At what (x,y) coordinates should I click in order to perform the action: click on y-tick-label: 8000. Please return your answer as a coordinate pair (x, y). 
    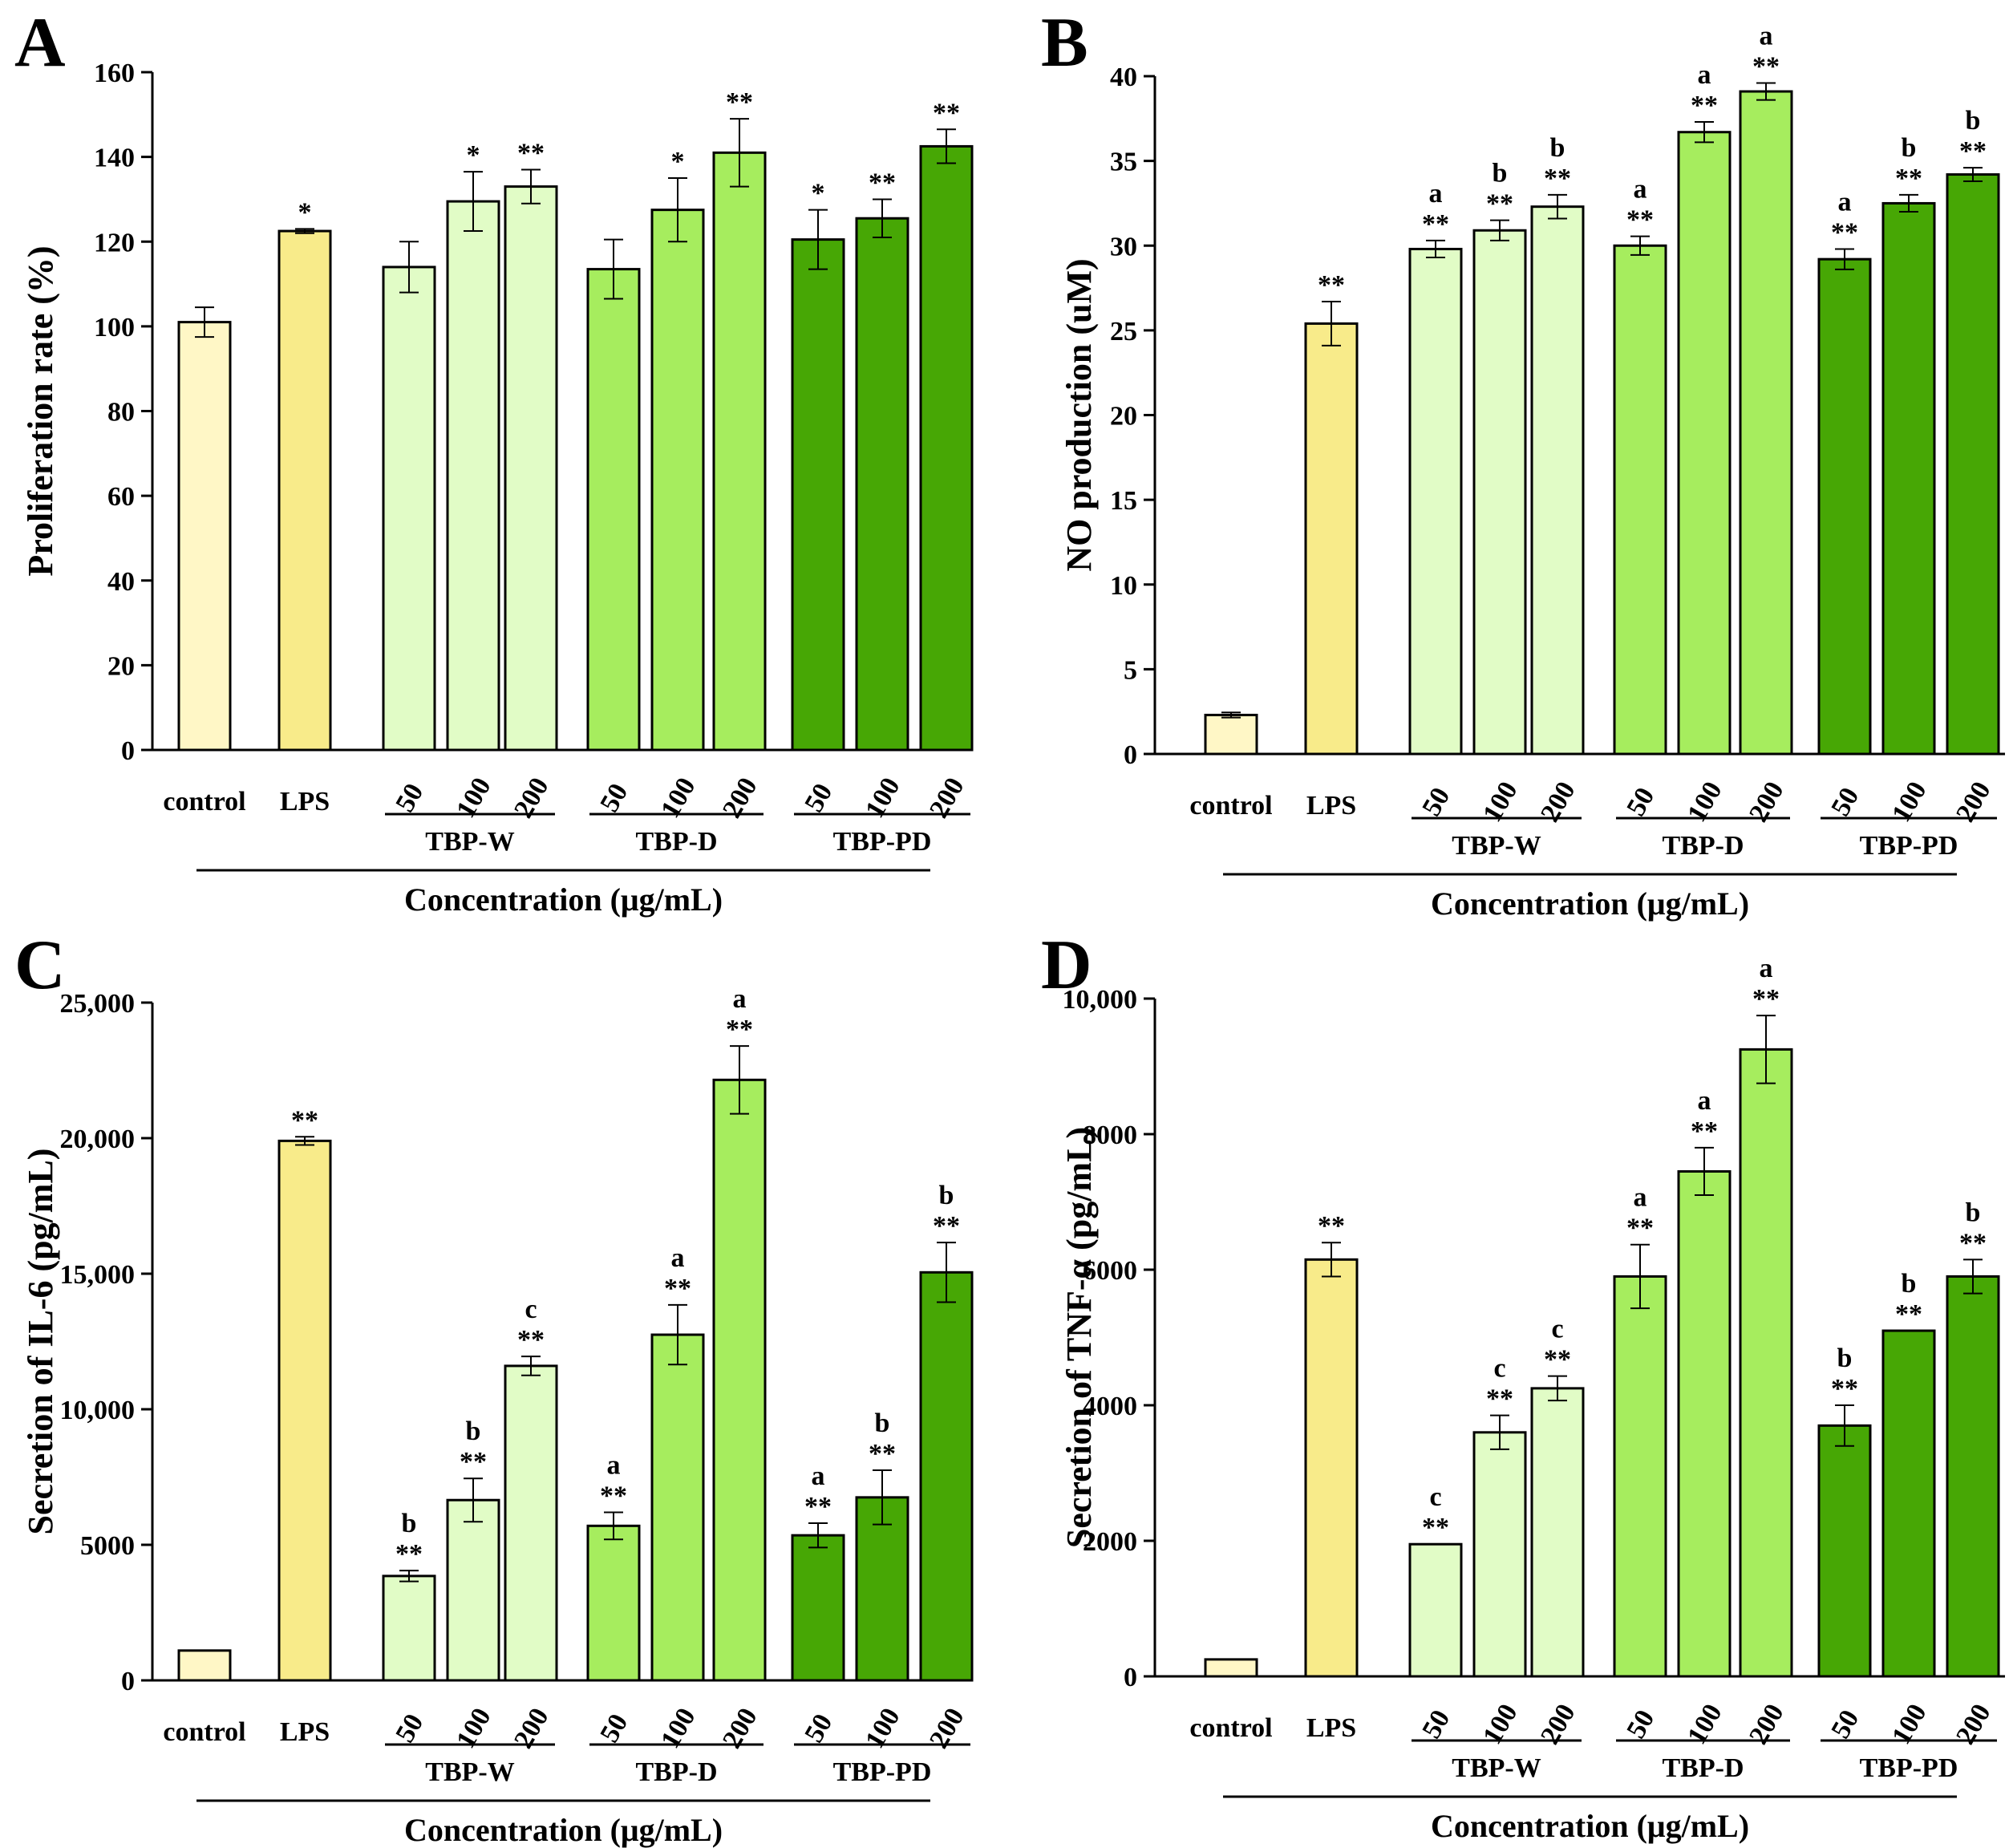
    Looking at the image, I should click on (1110, 1135).